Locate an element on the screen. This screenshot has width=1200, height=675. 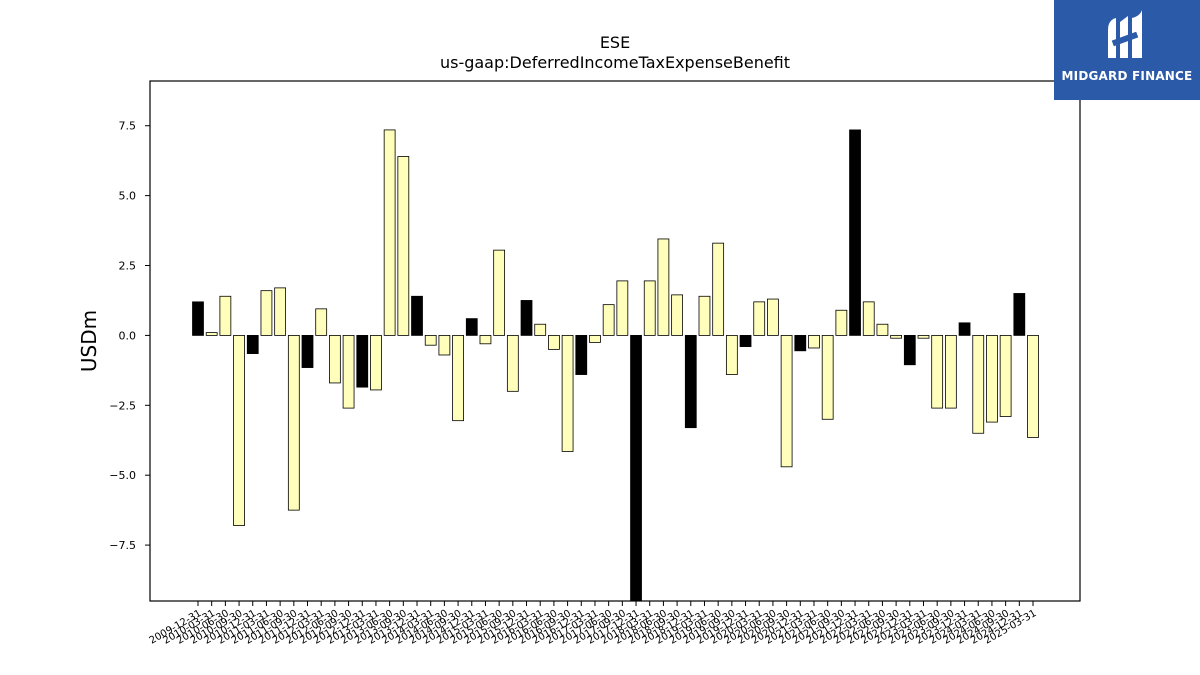
brand-logo: MIDGARD FINANCE is located at coordinates (1127, 50).